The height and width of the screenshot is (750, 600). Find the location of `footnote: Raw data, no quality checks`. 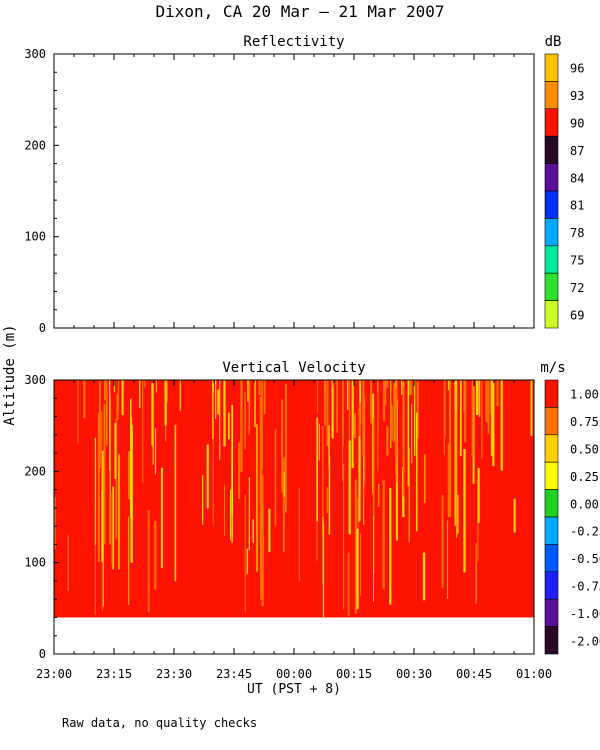

footnote: Raw data, no quality checks is located at coordinates (159, 723).